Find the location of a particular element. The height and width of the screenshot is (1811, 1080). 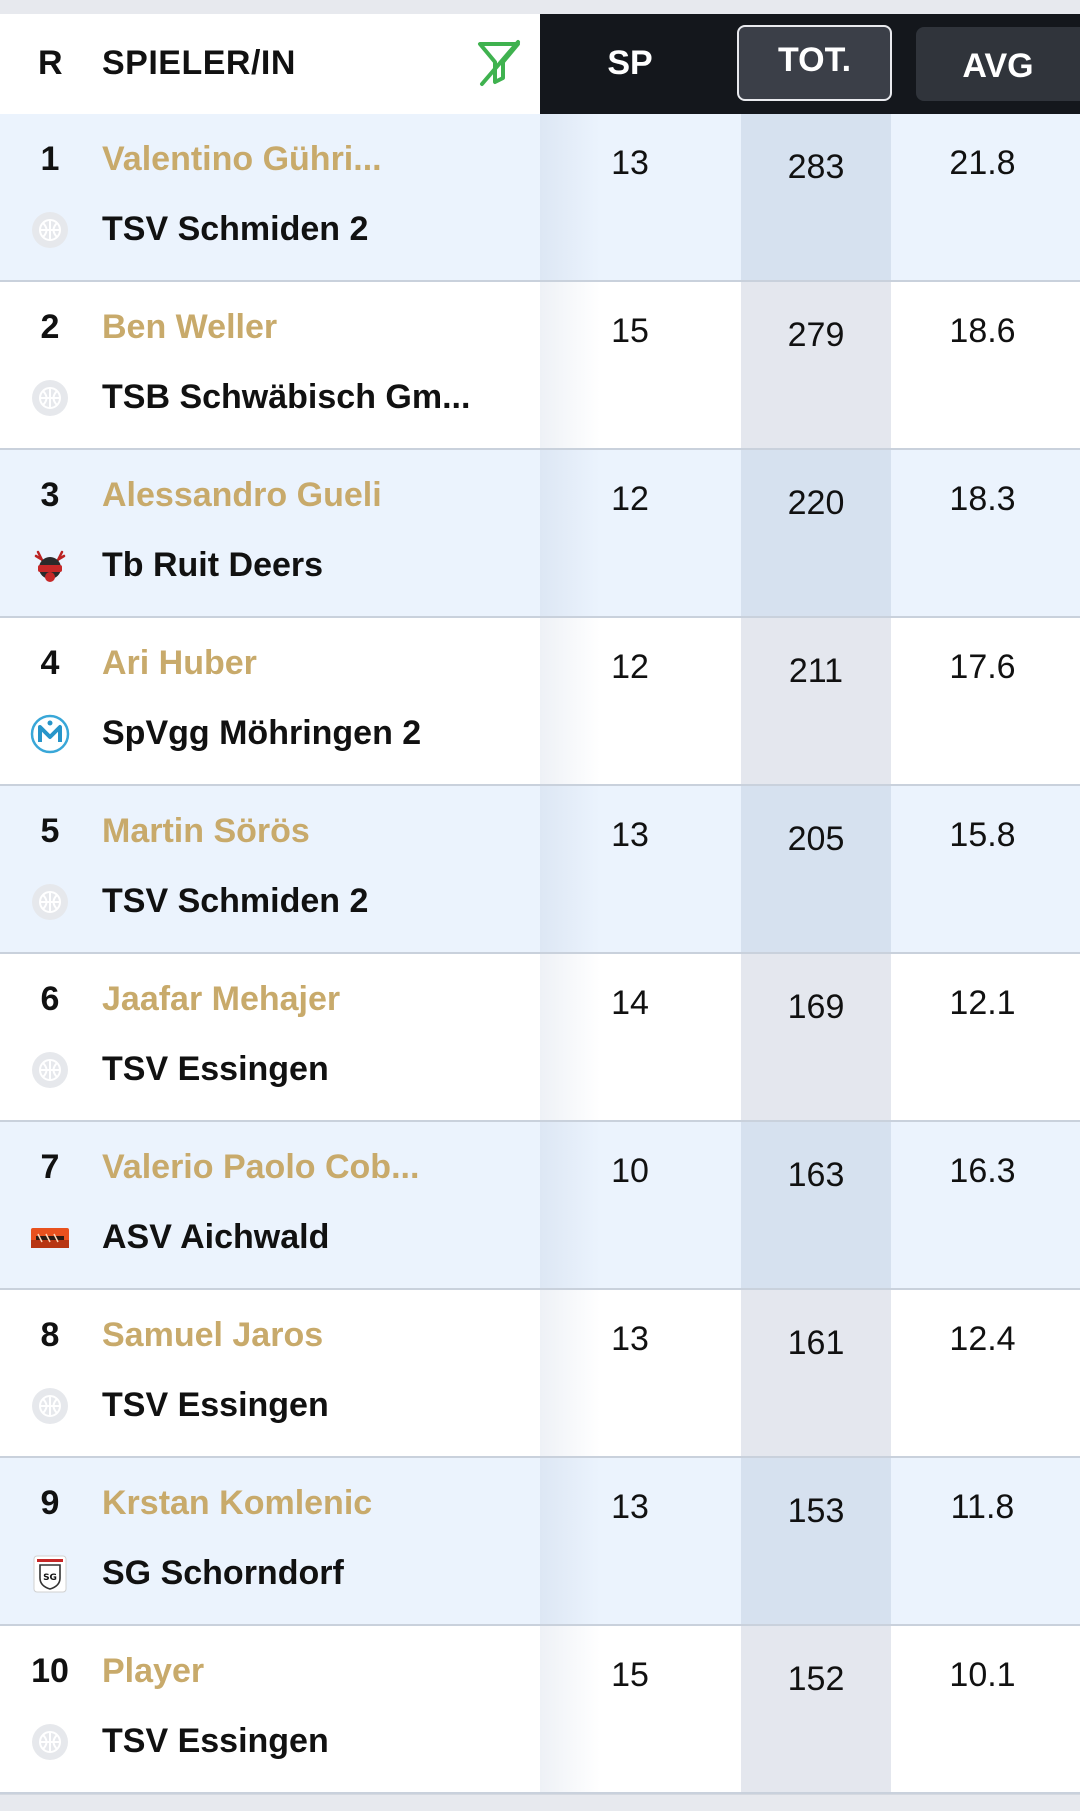

total-value: 169 is located at coordinates (816, 1007).